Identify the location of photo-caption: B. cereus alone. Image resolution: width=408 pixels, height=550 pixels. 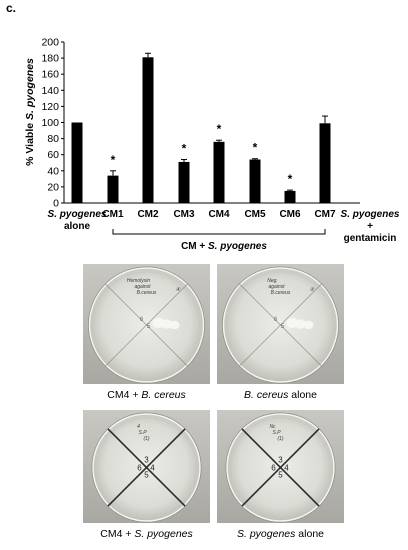
(280, 395).